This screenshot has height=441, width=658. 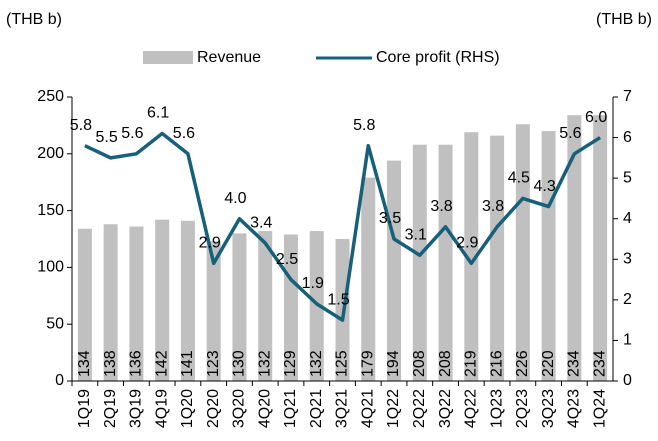 I want to click on bar-value-label: 220, so click(x=548, y=363).